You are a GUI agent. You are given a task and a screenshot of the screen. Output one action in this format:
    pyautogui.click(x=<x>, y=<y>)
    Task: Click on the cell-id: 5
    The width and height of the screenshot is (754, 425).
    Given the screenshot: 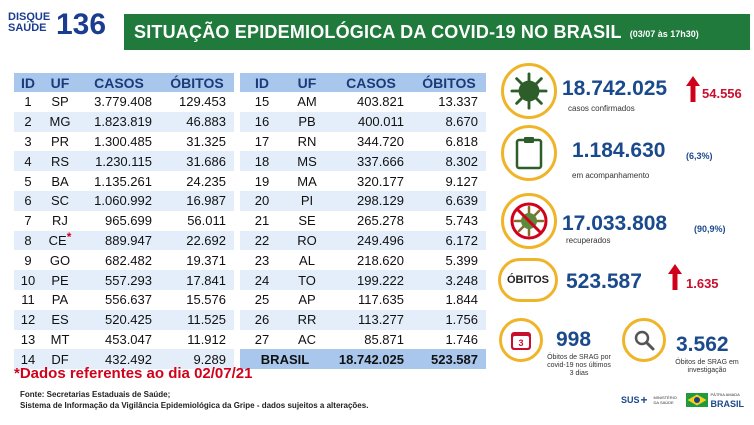 What is the action you would take?
    pyautogui.click(x=28, y=181)
    